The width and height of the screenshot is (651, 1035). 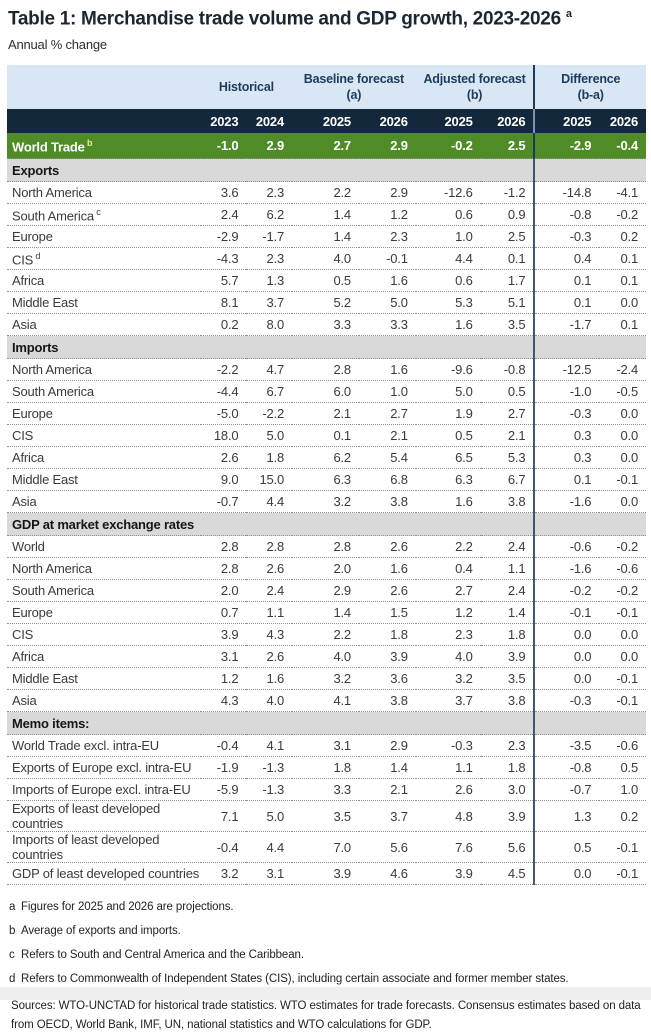 I want to click on row-value: 6.5, so click(x=448, y=458).